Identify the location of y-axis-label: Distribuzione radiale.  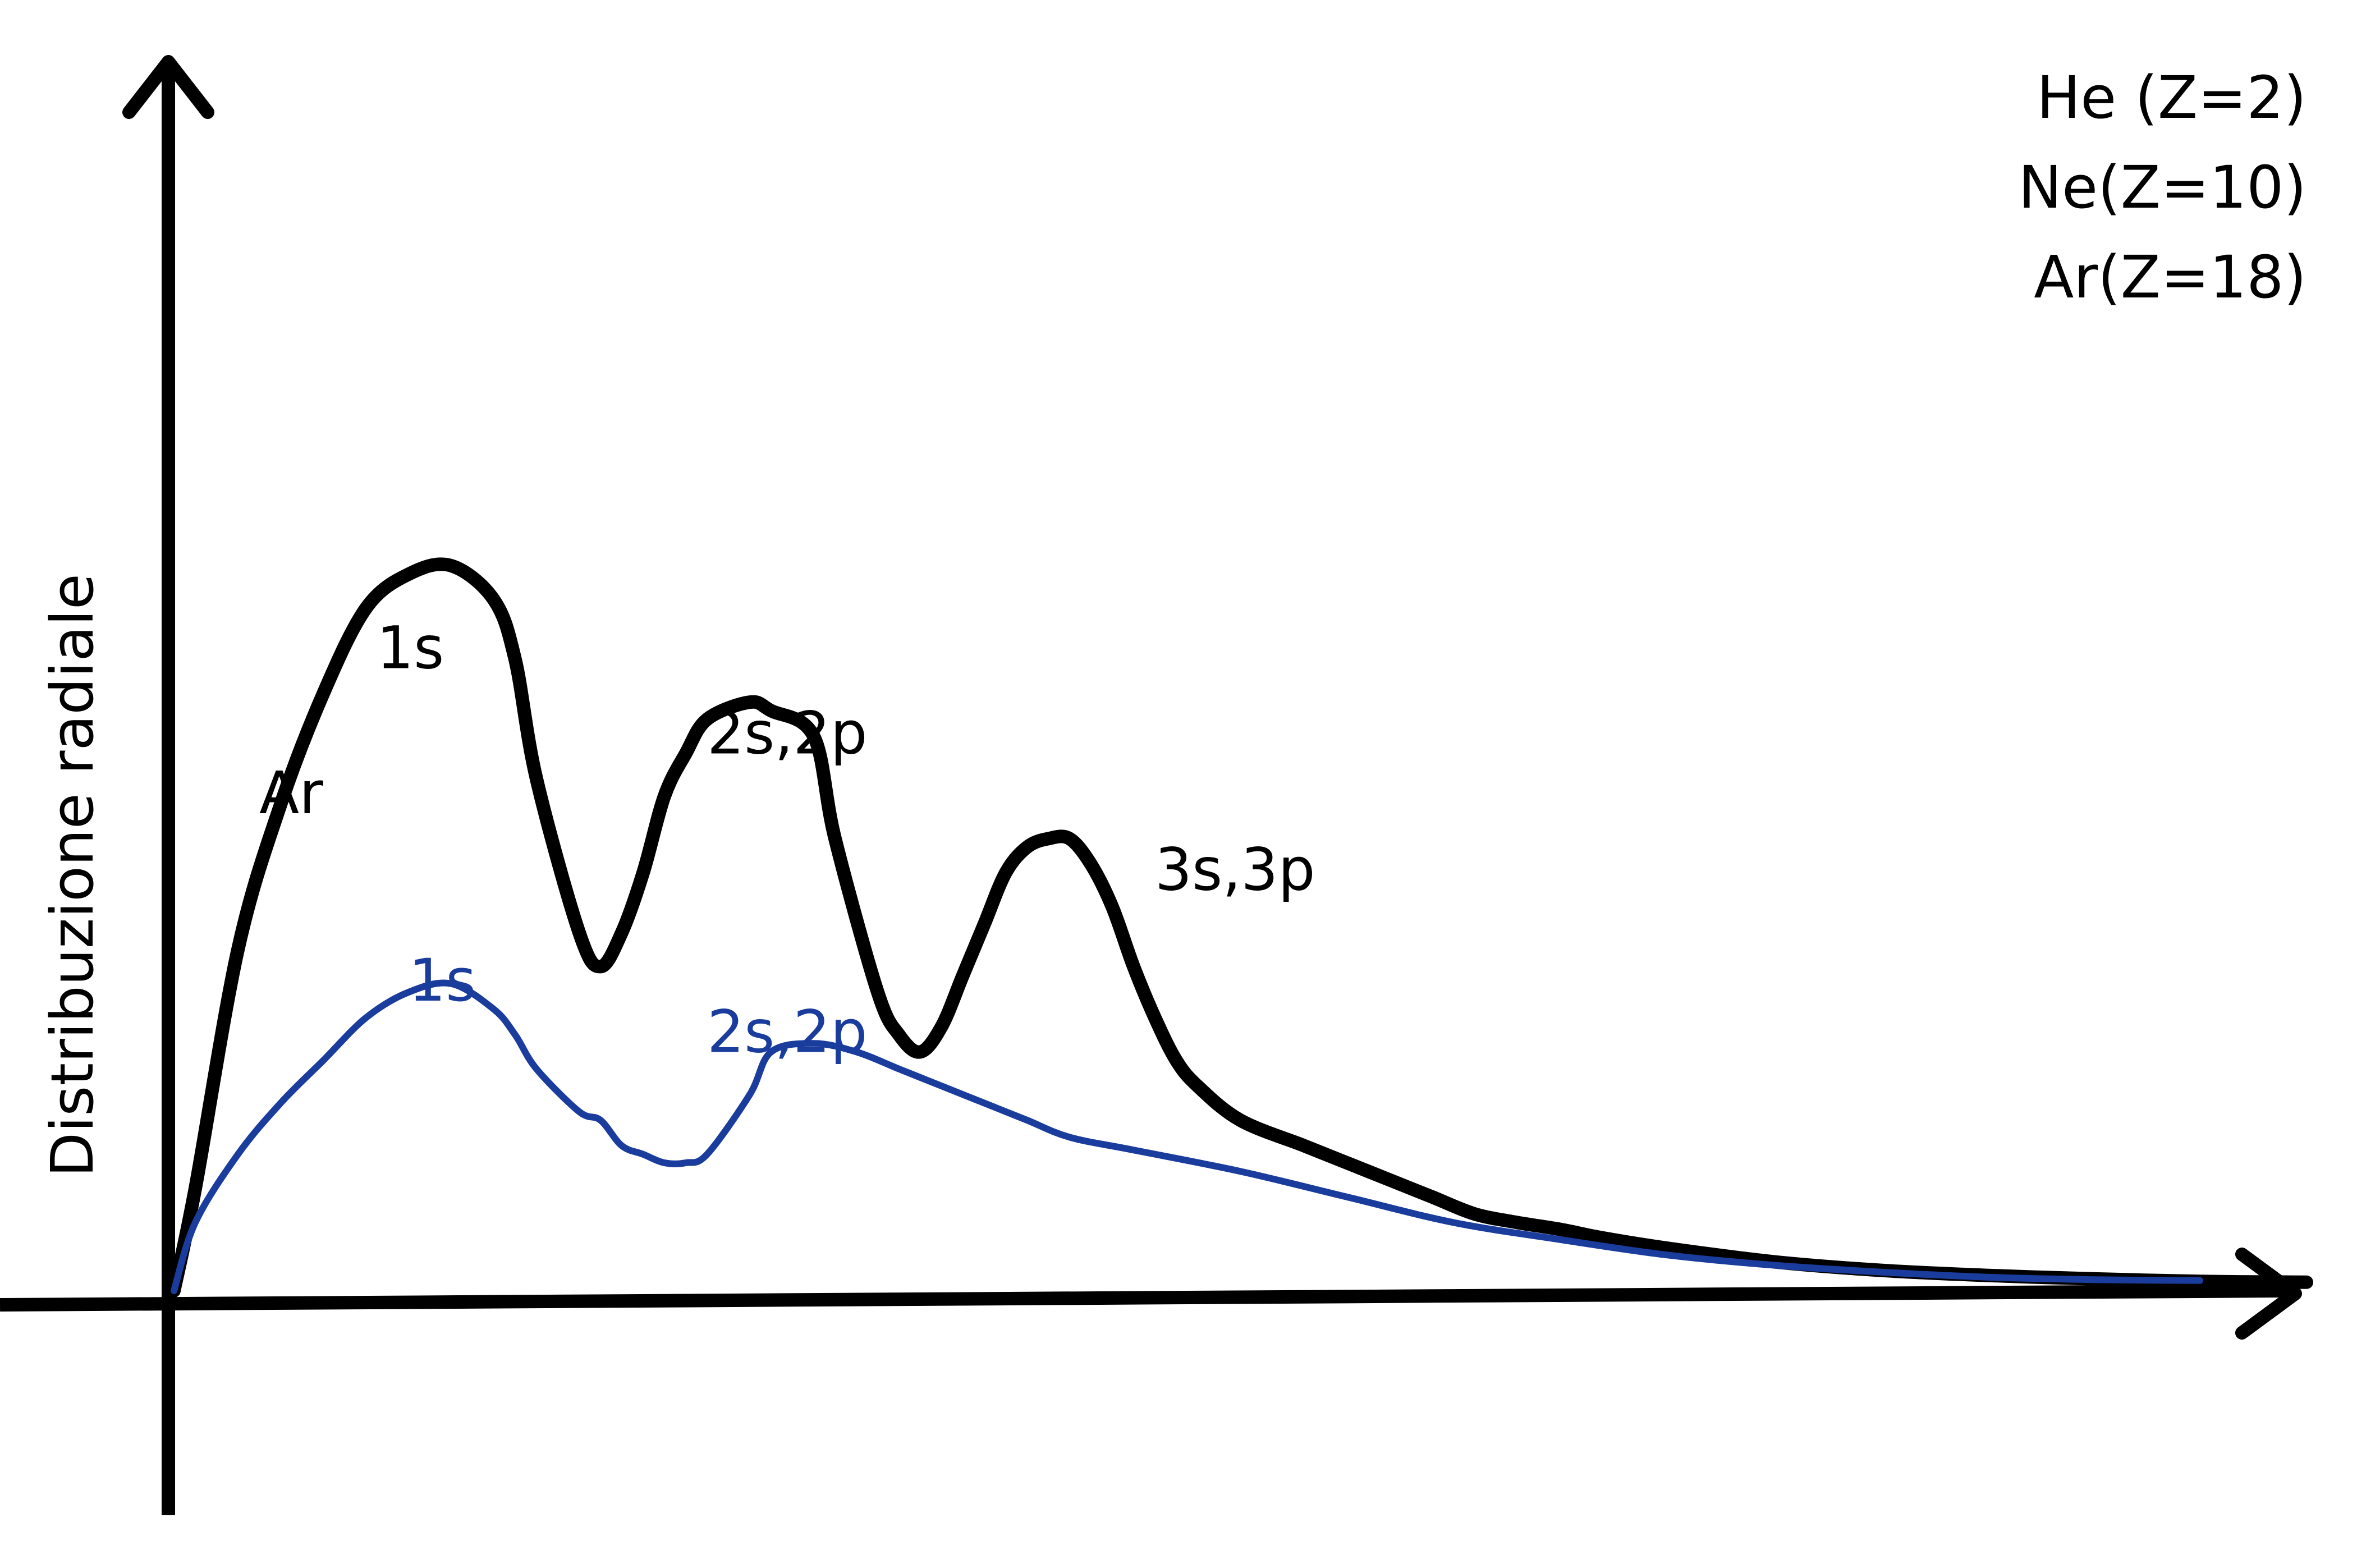
(73, 876).